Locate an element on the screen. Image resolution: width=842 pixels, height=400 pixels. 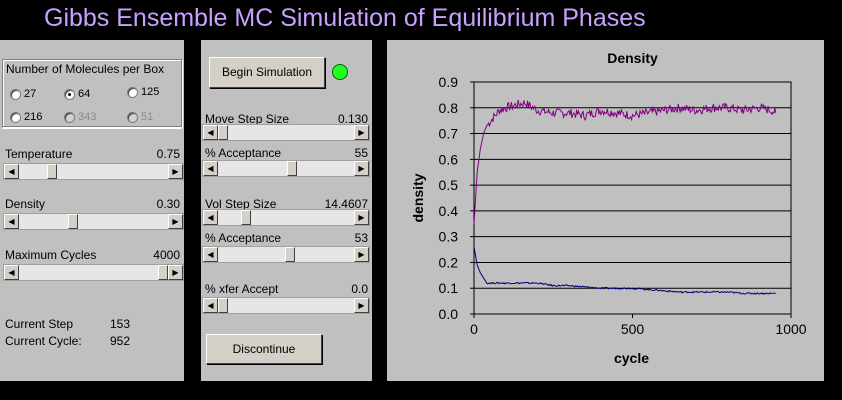
move-acceptance-label: % Acceptance is located at coordinates (243, 153).